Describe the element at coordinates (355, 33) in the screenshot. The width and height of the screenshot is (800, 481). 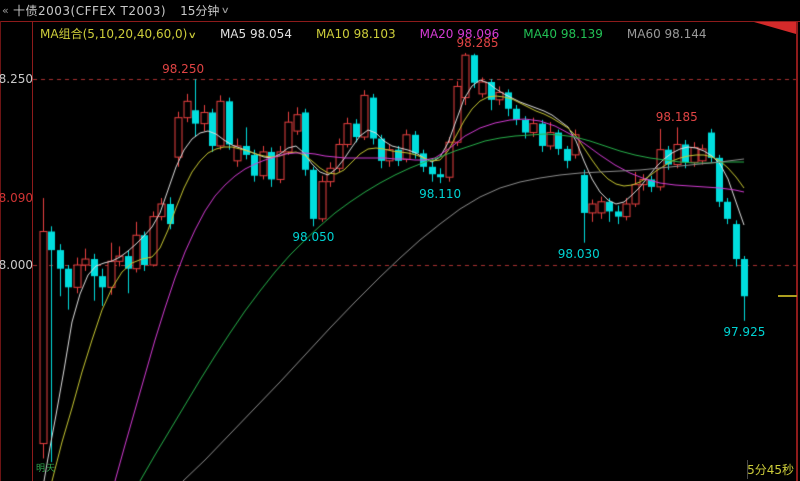
I see `ma10-readout: MA10 98.103` at that location.